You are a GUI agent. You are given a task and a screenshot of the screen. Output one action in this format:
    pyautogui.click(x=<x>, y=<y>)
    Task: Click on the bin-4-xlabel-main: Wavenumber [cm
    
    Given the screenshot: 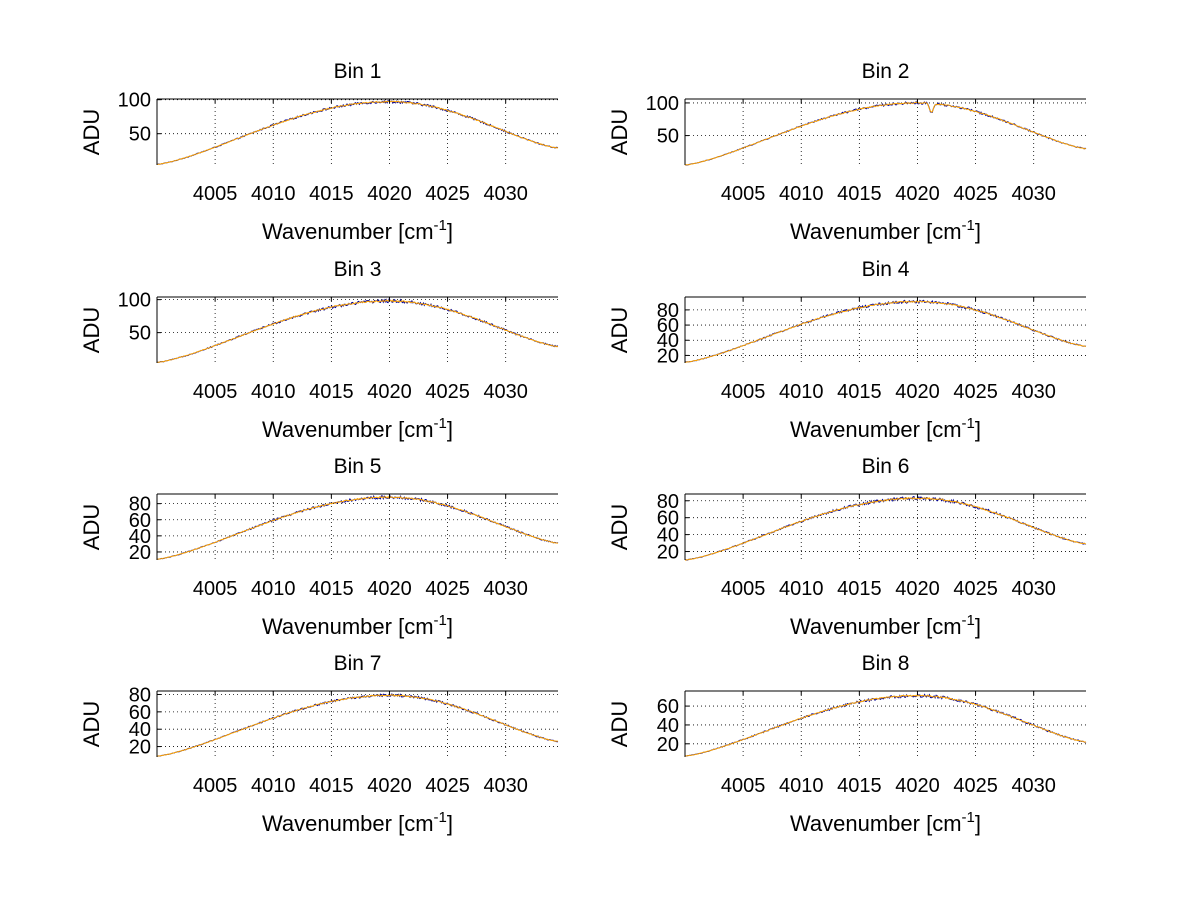 What is the action you would take?
    pyautogui.click(x=876, y=429)
    